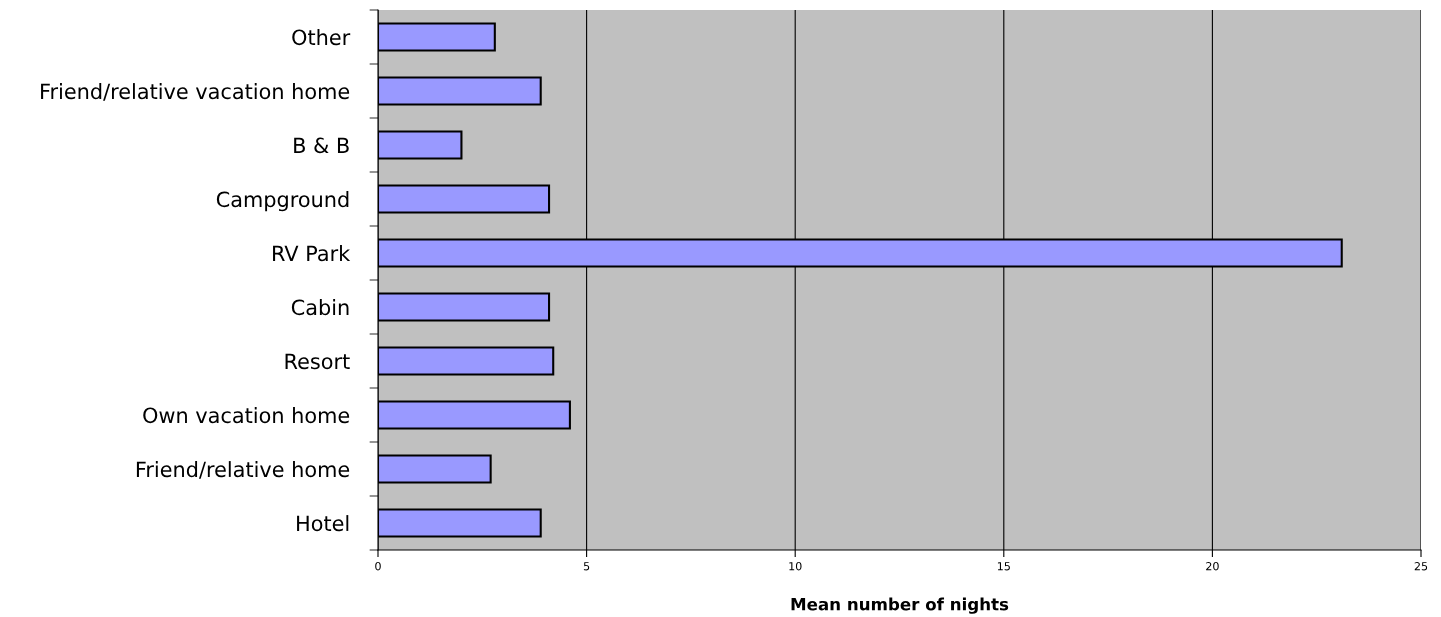 This screenshot has height=617, width=1441. What do you see at coordinates (900, 605) in the screenshot?
I see `x-axis-title: Mean number of nights` at bounding box center [900, 605].